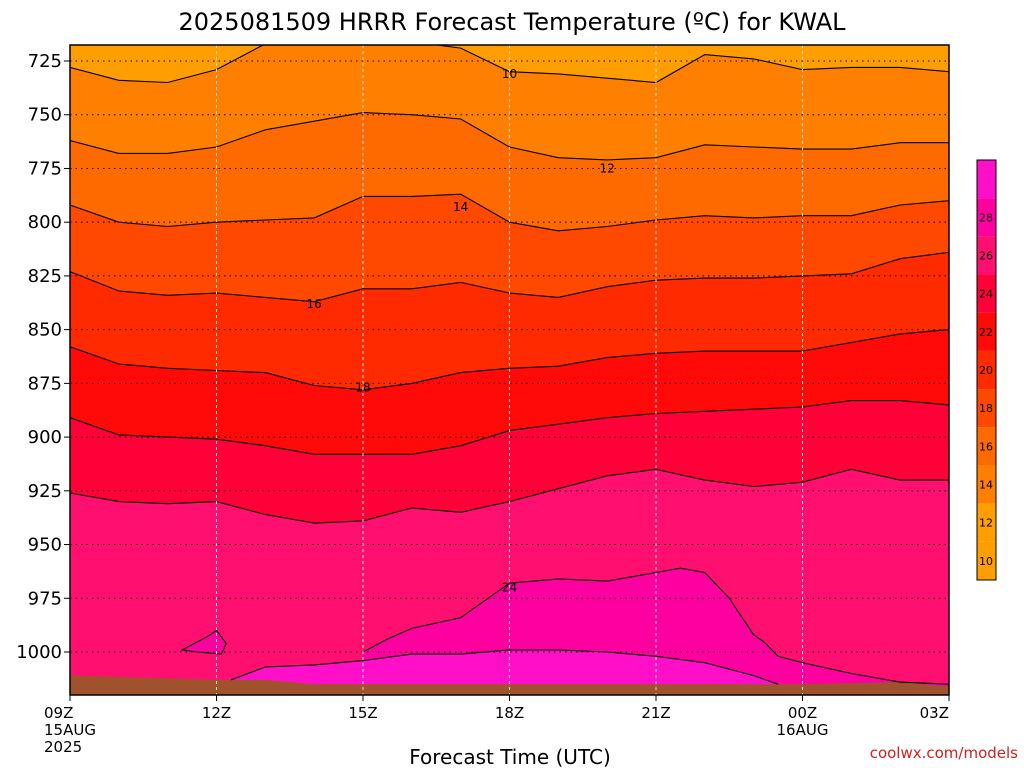 This screenshot has height=768, width=1024. I want to click on xtick-label-18Z: 18Z, so click(509, 713).